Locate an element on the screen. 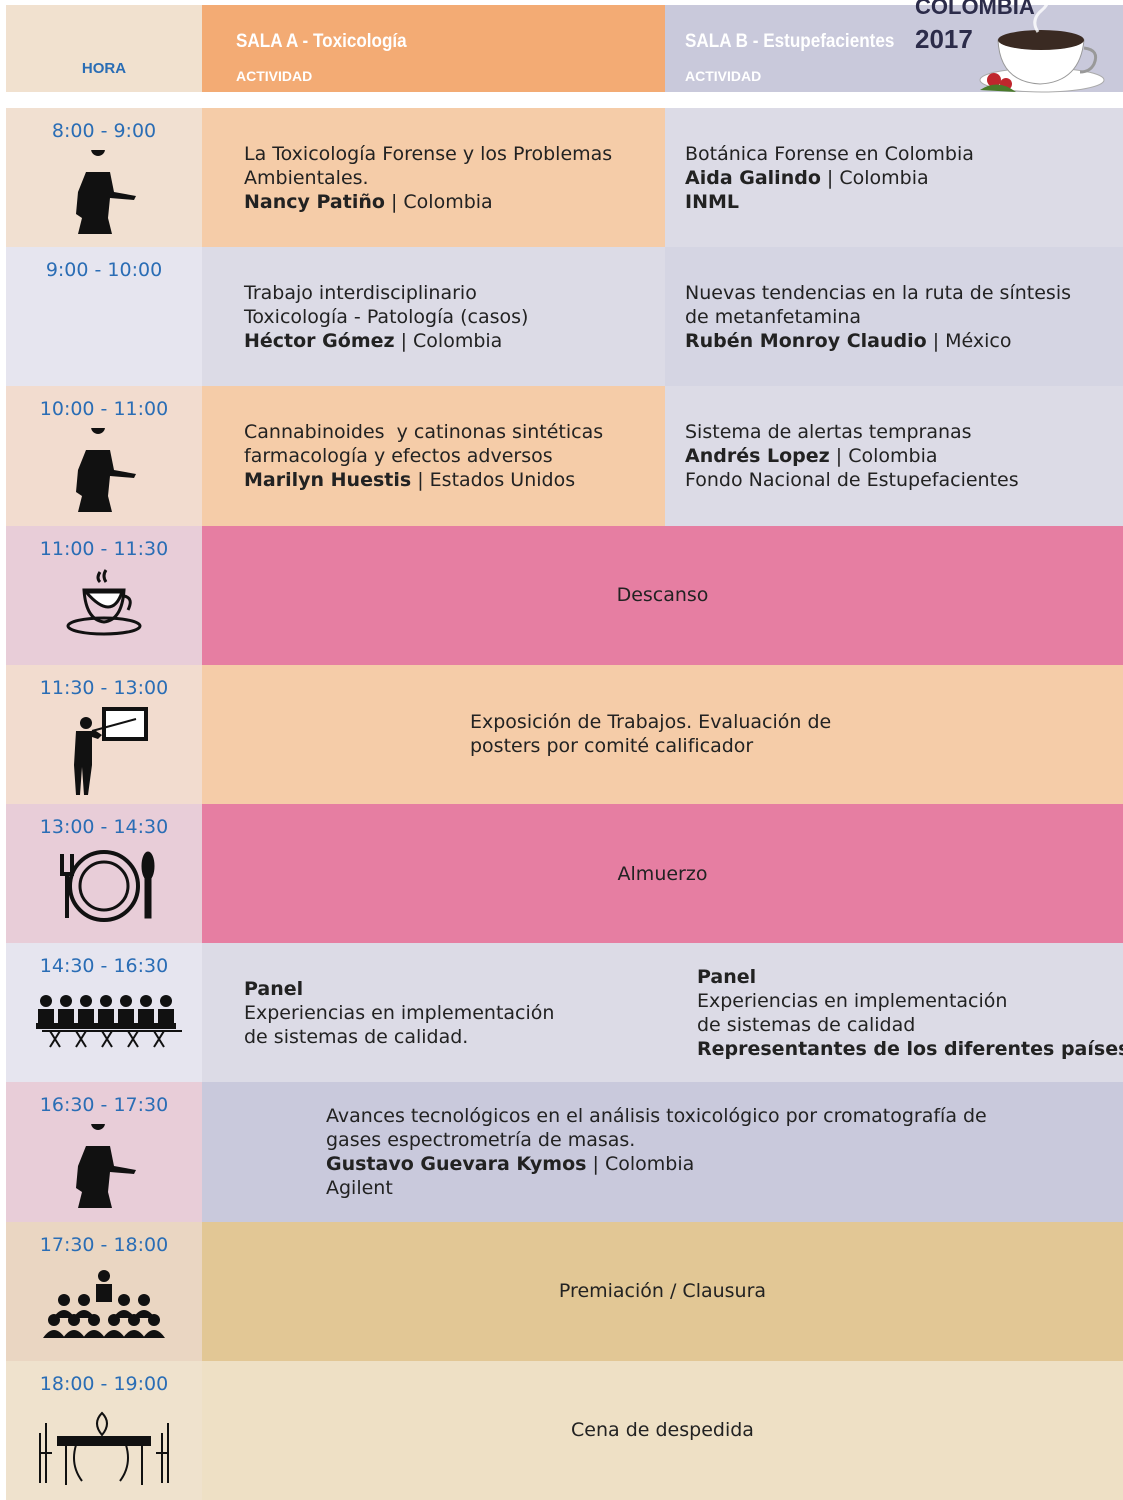 The width and height of the screenshot is (1123, 1500). text-line: Panel is located at coordinates (454, 989).